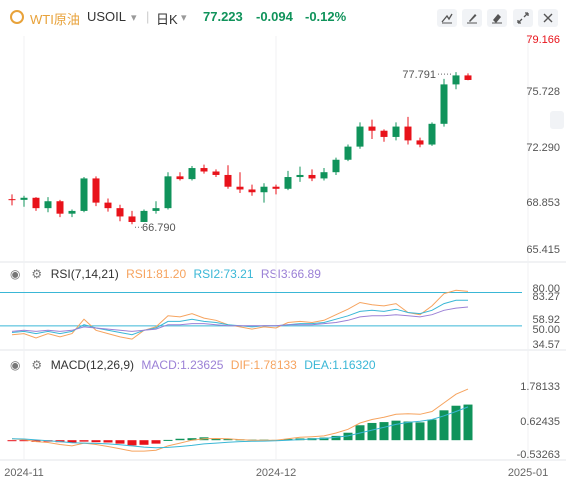  Describe the element at coordinates (223, 274) in the screenshot. I see `rsi2-value: RSI2:73.21` at that location.